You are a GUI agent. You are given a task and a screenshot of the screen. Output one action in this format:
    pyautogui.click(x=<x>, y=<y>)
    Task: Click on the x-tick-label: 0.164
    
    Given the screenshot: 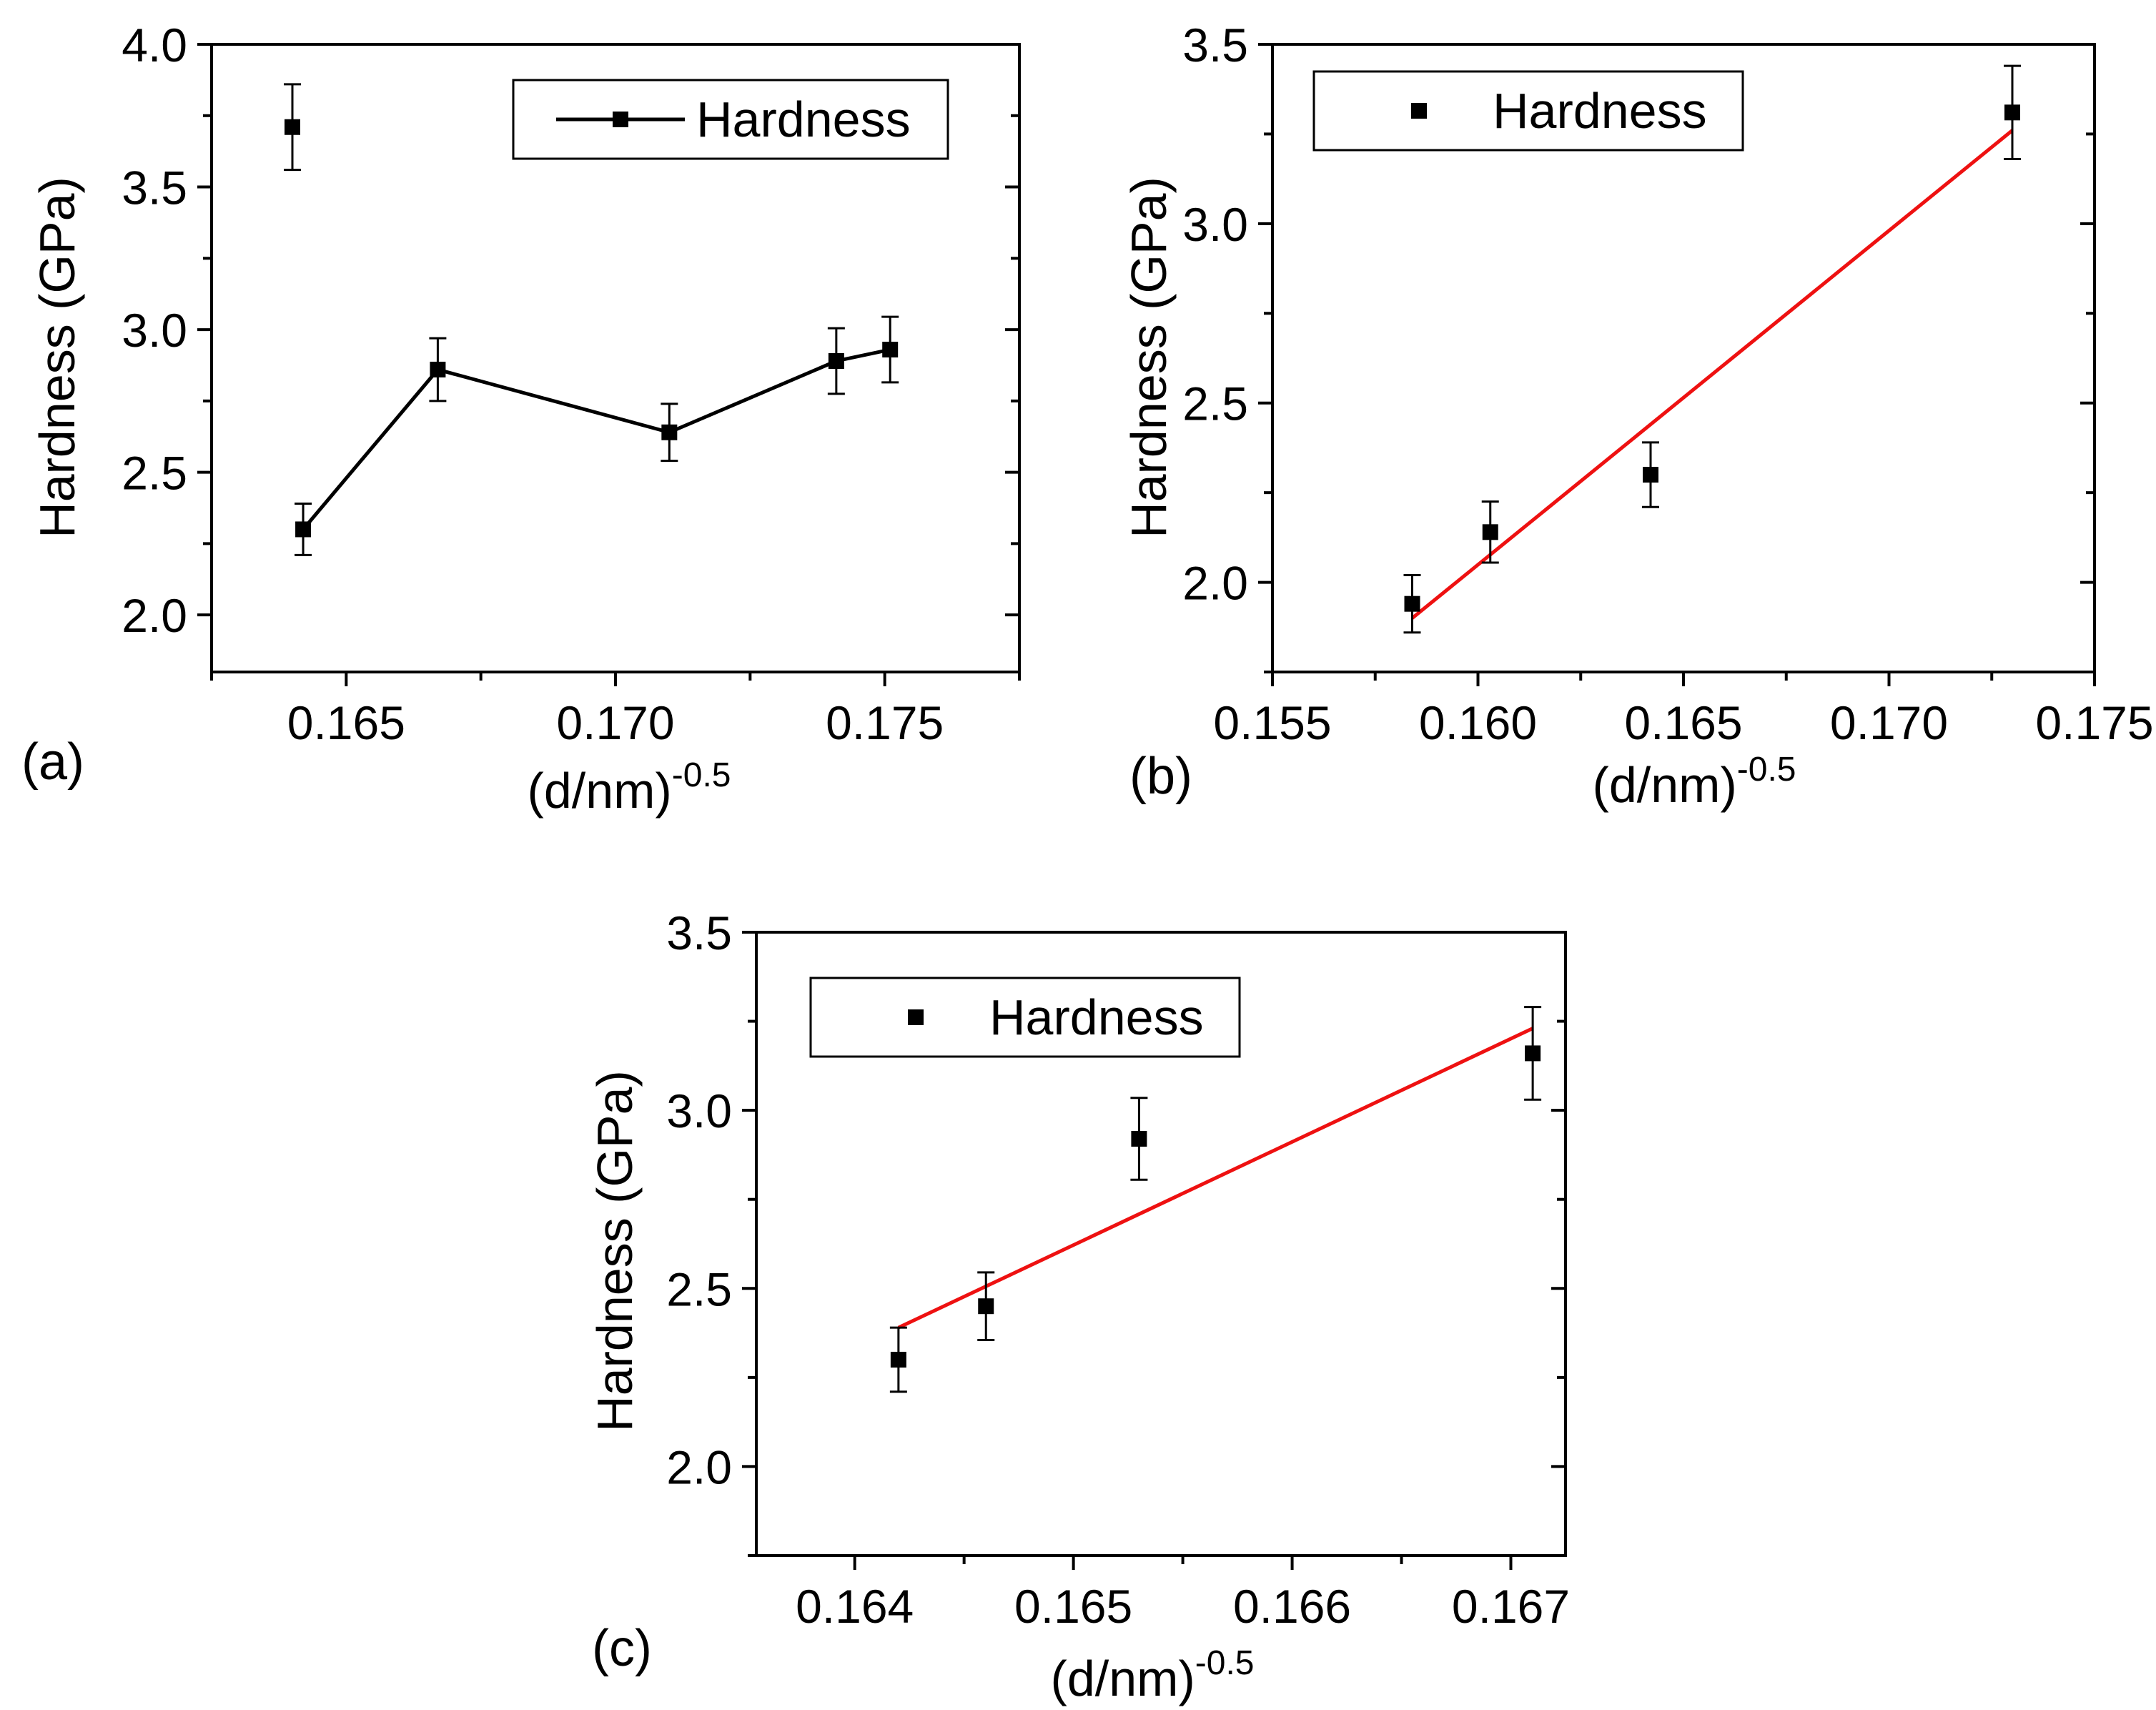 What is the action you would take?
    pyautogui.click(x=855, y=1606)
    